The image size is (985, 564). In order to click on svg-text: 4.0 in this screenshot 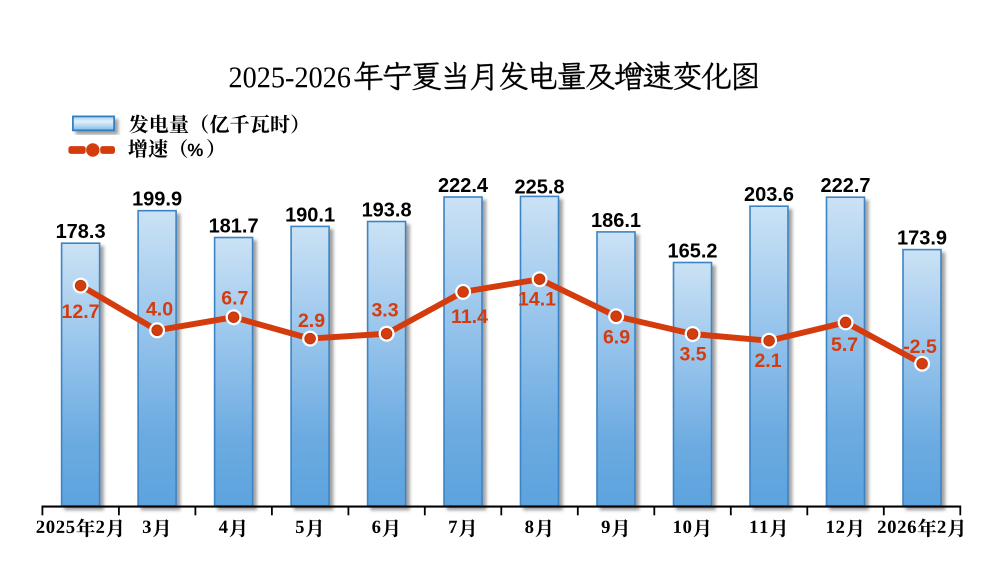, I will do `click(159, 310)`.